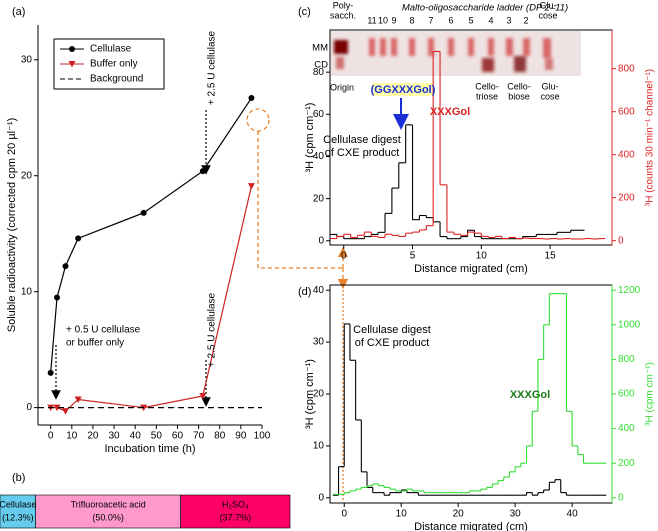  I want to click on gel-label: Malto-oligosaccharide ladder (DP 2–11), so click(485, 8).